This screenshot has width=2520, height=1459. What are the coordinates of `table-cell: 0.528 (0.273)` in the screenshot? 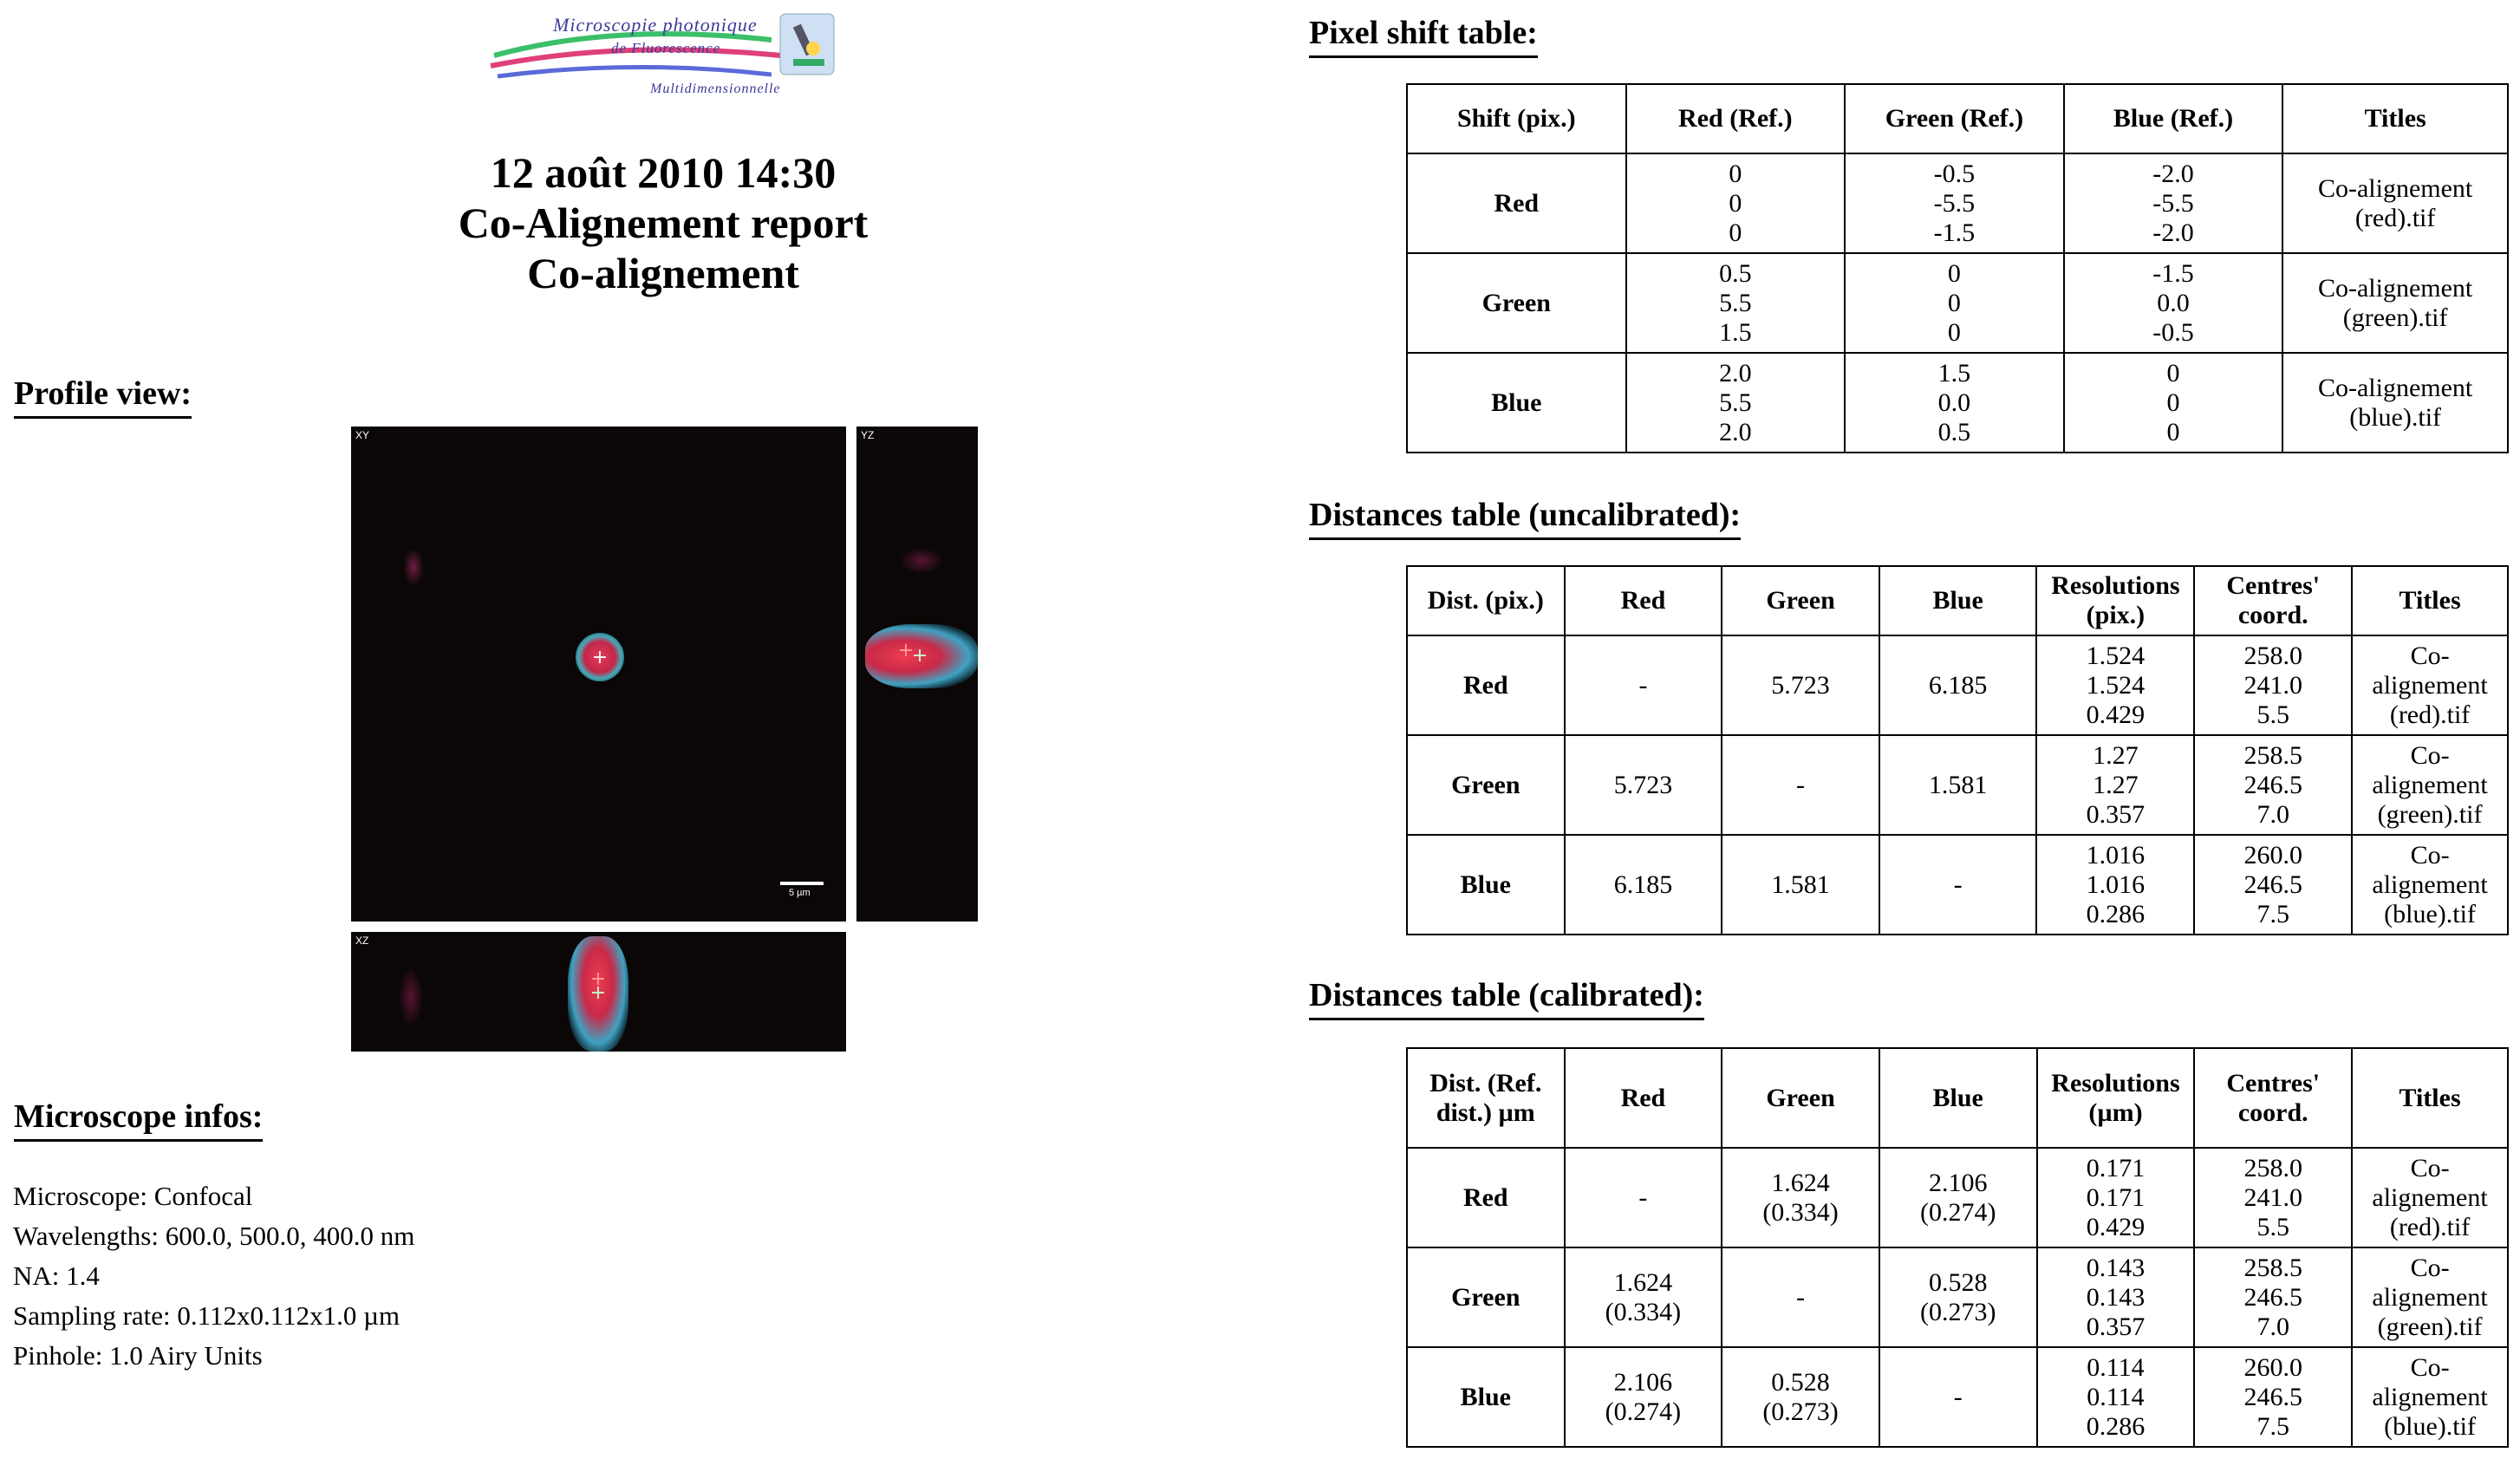 It's located at (1800, 1397).